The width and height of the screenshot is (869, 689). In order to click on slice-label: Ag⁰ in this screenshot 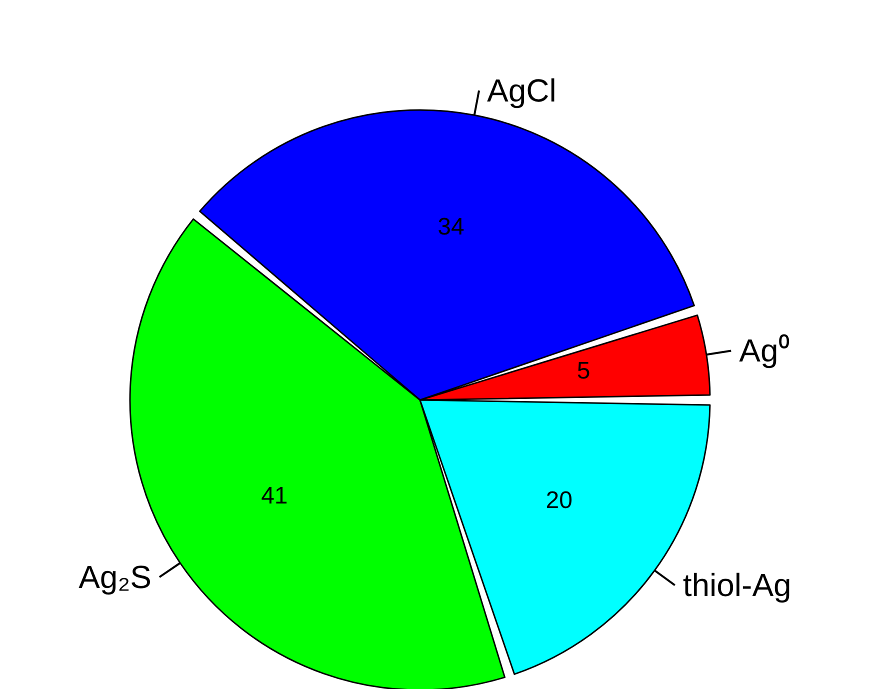, I will do `click(764, 350)`.